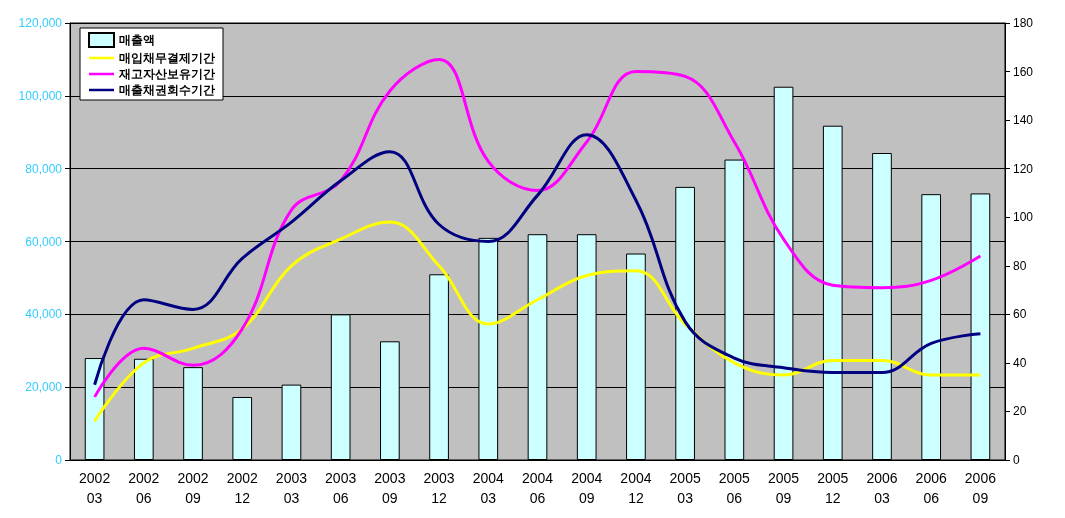  Describe the element at coordinates (882, 488) in the screenshot. I see `x-tick-label: 2006 03` at that location.